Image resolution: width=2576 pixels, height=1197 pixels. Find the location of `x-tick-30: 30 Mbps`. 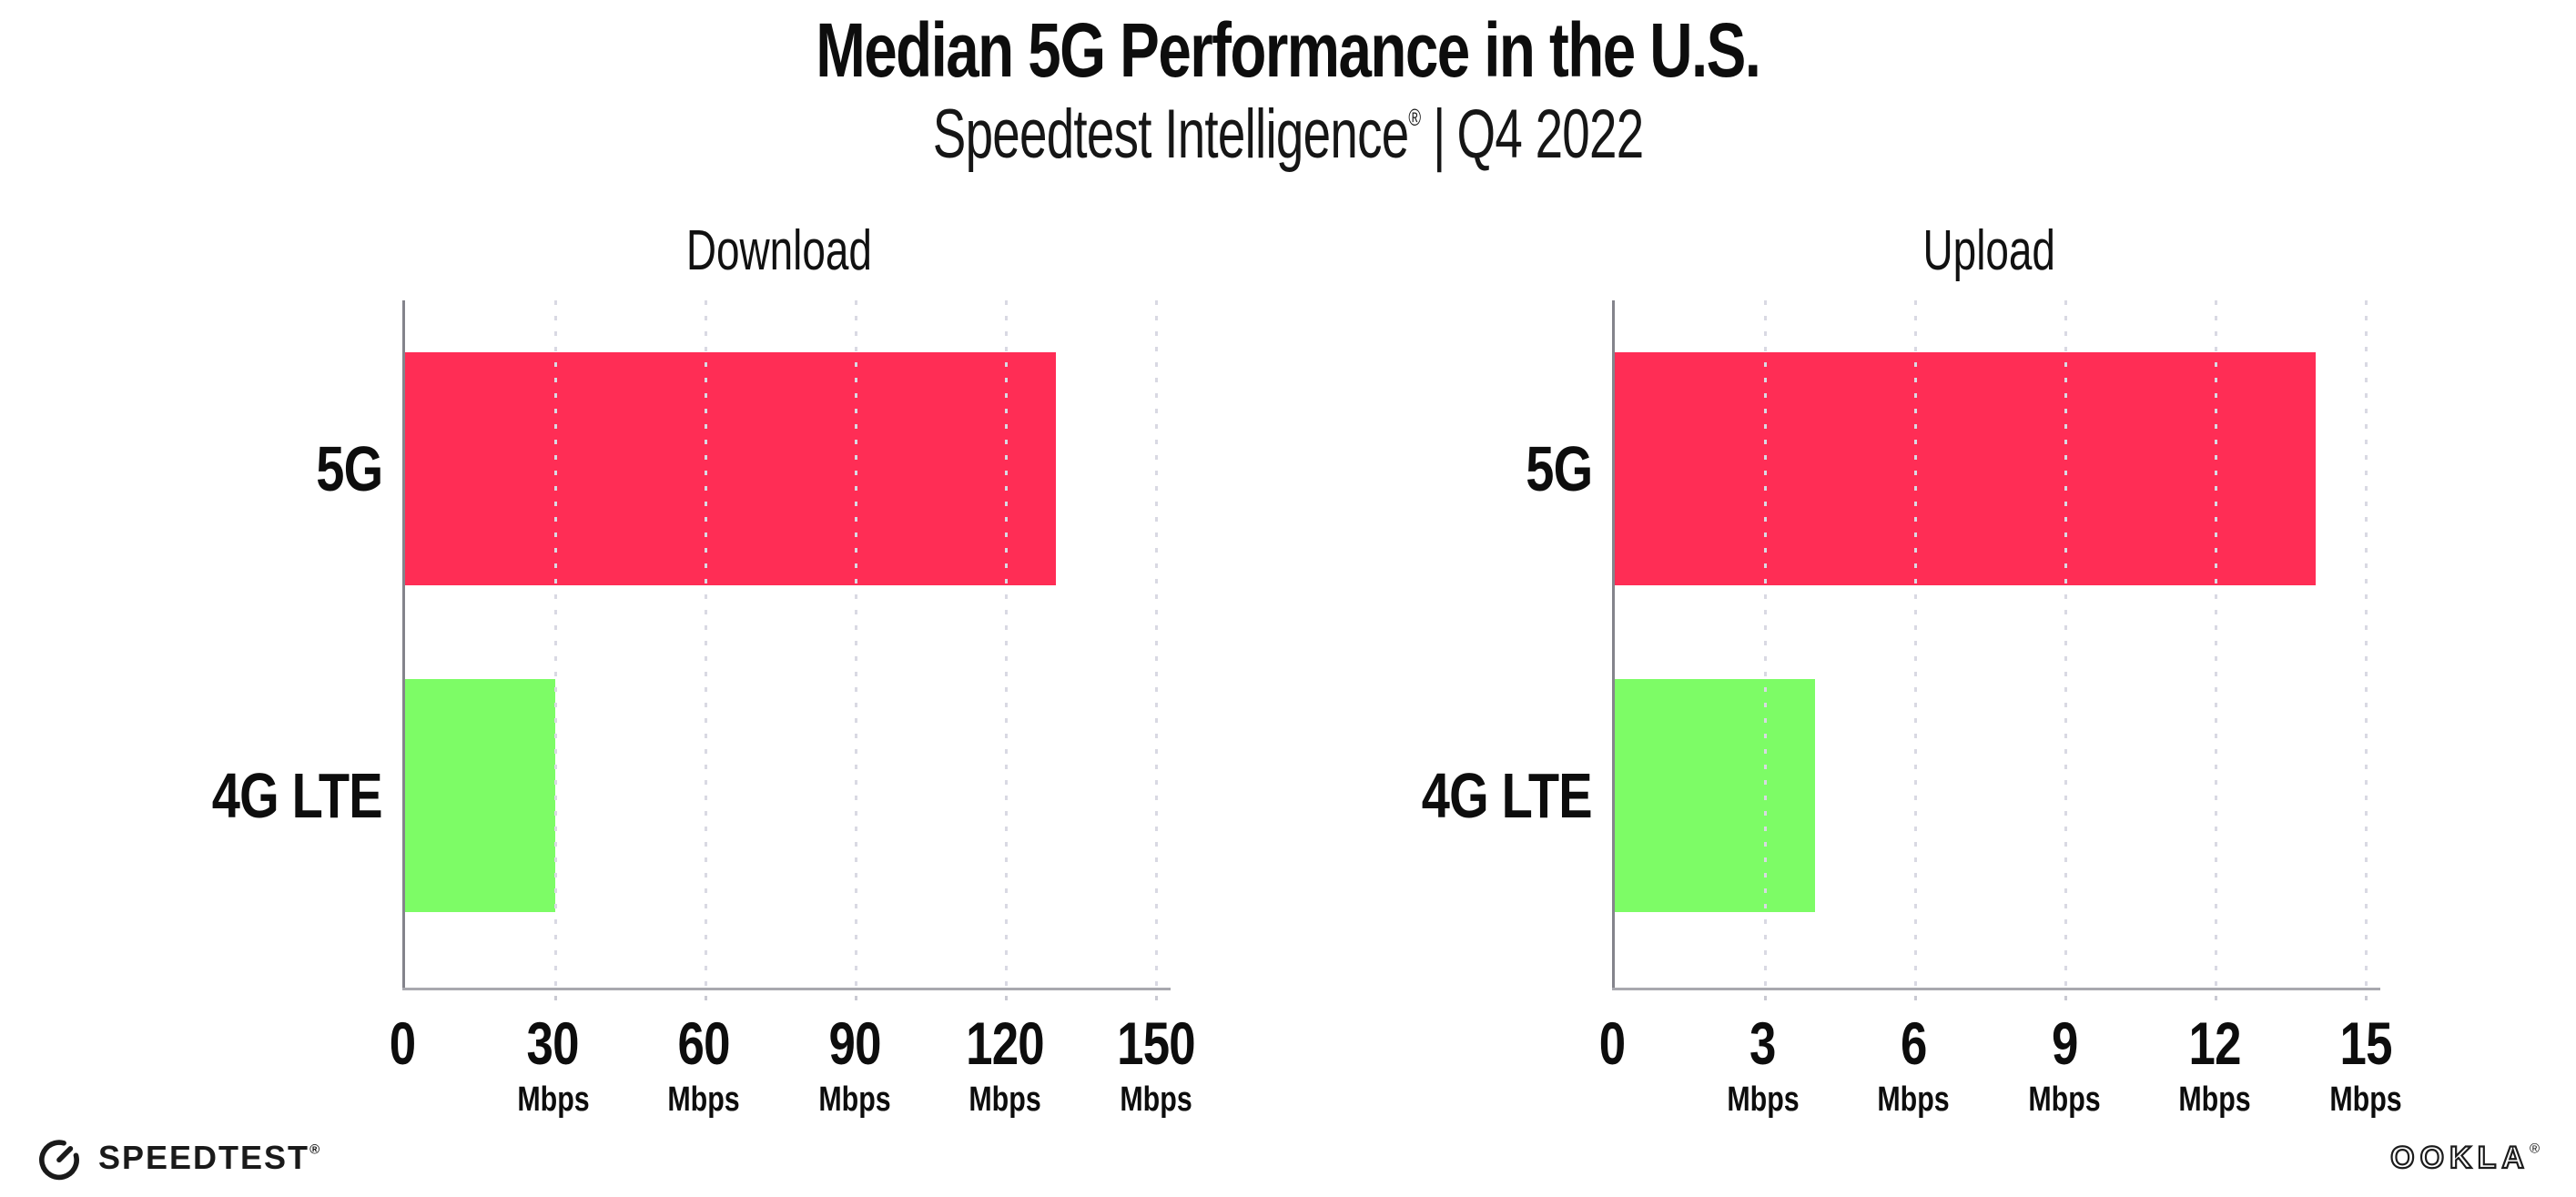

x-tick-30: 30 Mbps is located at coordinates (553, 1065).